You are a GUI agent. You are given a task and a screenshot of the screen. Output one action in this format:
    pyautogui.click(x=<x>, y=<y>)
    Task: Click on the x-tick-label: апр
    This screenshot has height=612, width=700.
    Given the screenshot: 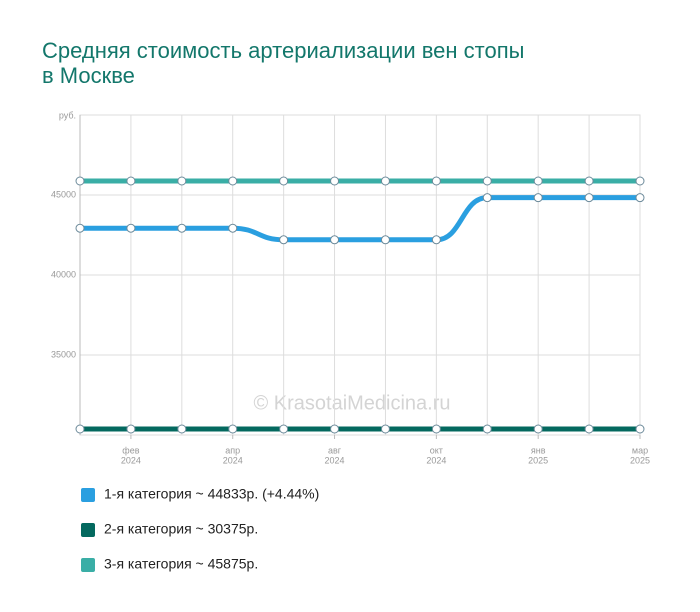 What is the action you would take?
    pyautogui.click(x=232, y=450)
    